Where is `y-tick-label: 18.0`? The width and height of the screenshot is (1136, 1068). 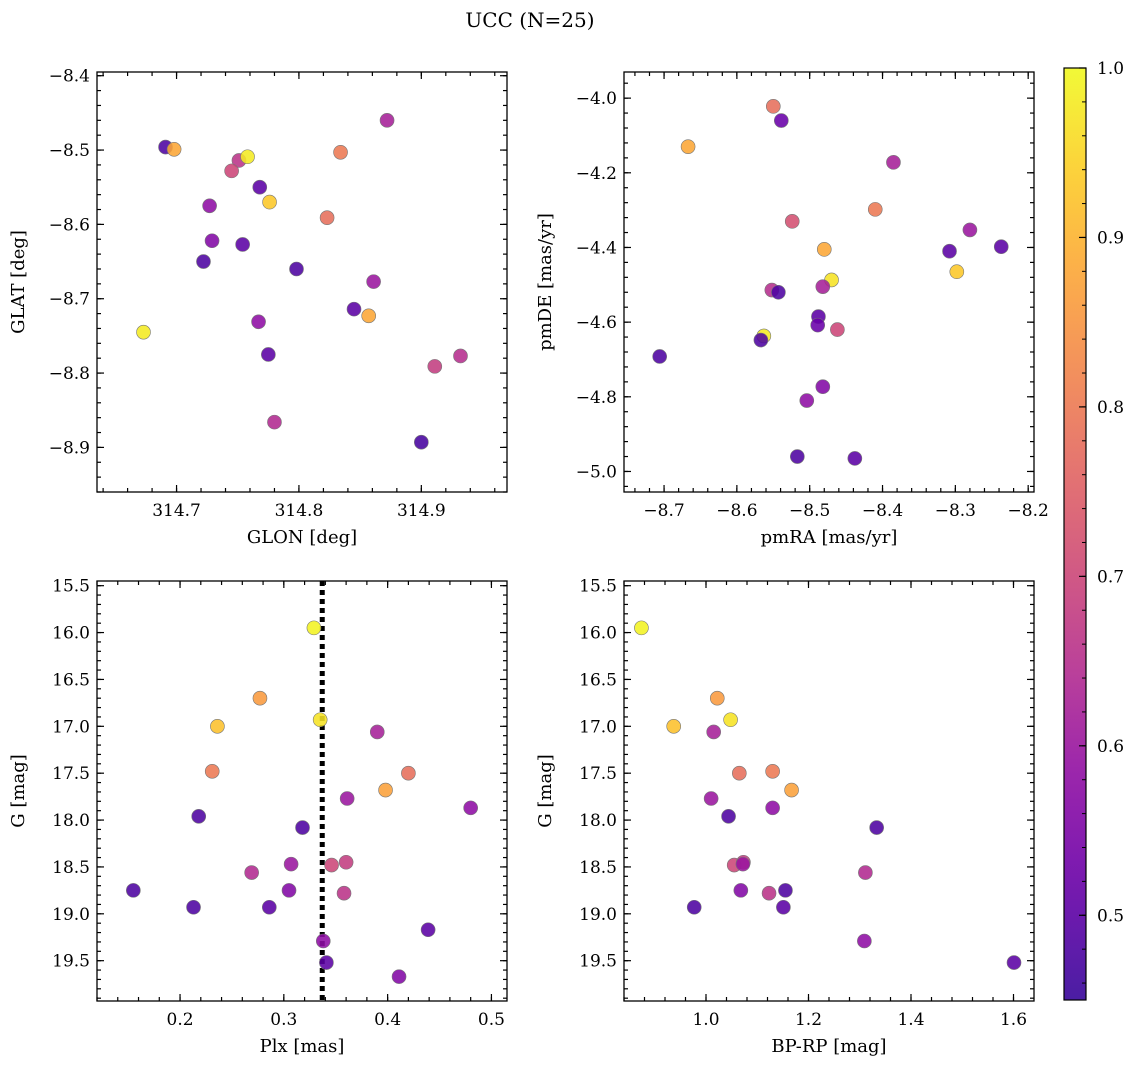 y-tick-label: 18.0 is located at coordinates (71, 821).